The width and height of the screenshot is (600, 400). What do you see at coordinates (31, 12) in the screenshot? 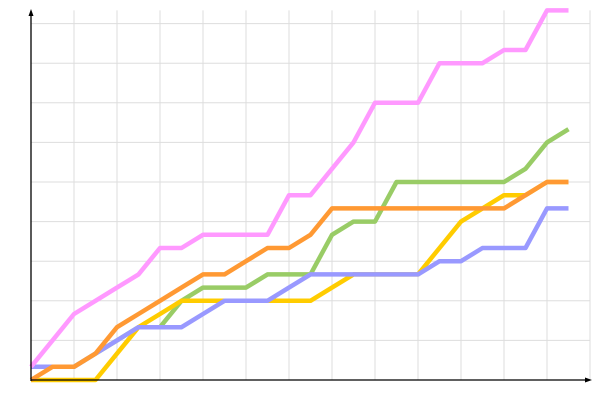
I see `y-axis-arrow` at bounding box center [31, 12].